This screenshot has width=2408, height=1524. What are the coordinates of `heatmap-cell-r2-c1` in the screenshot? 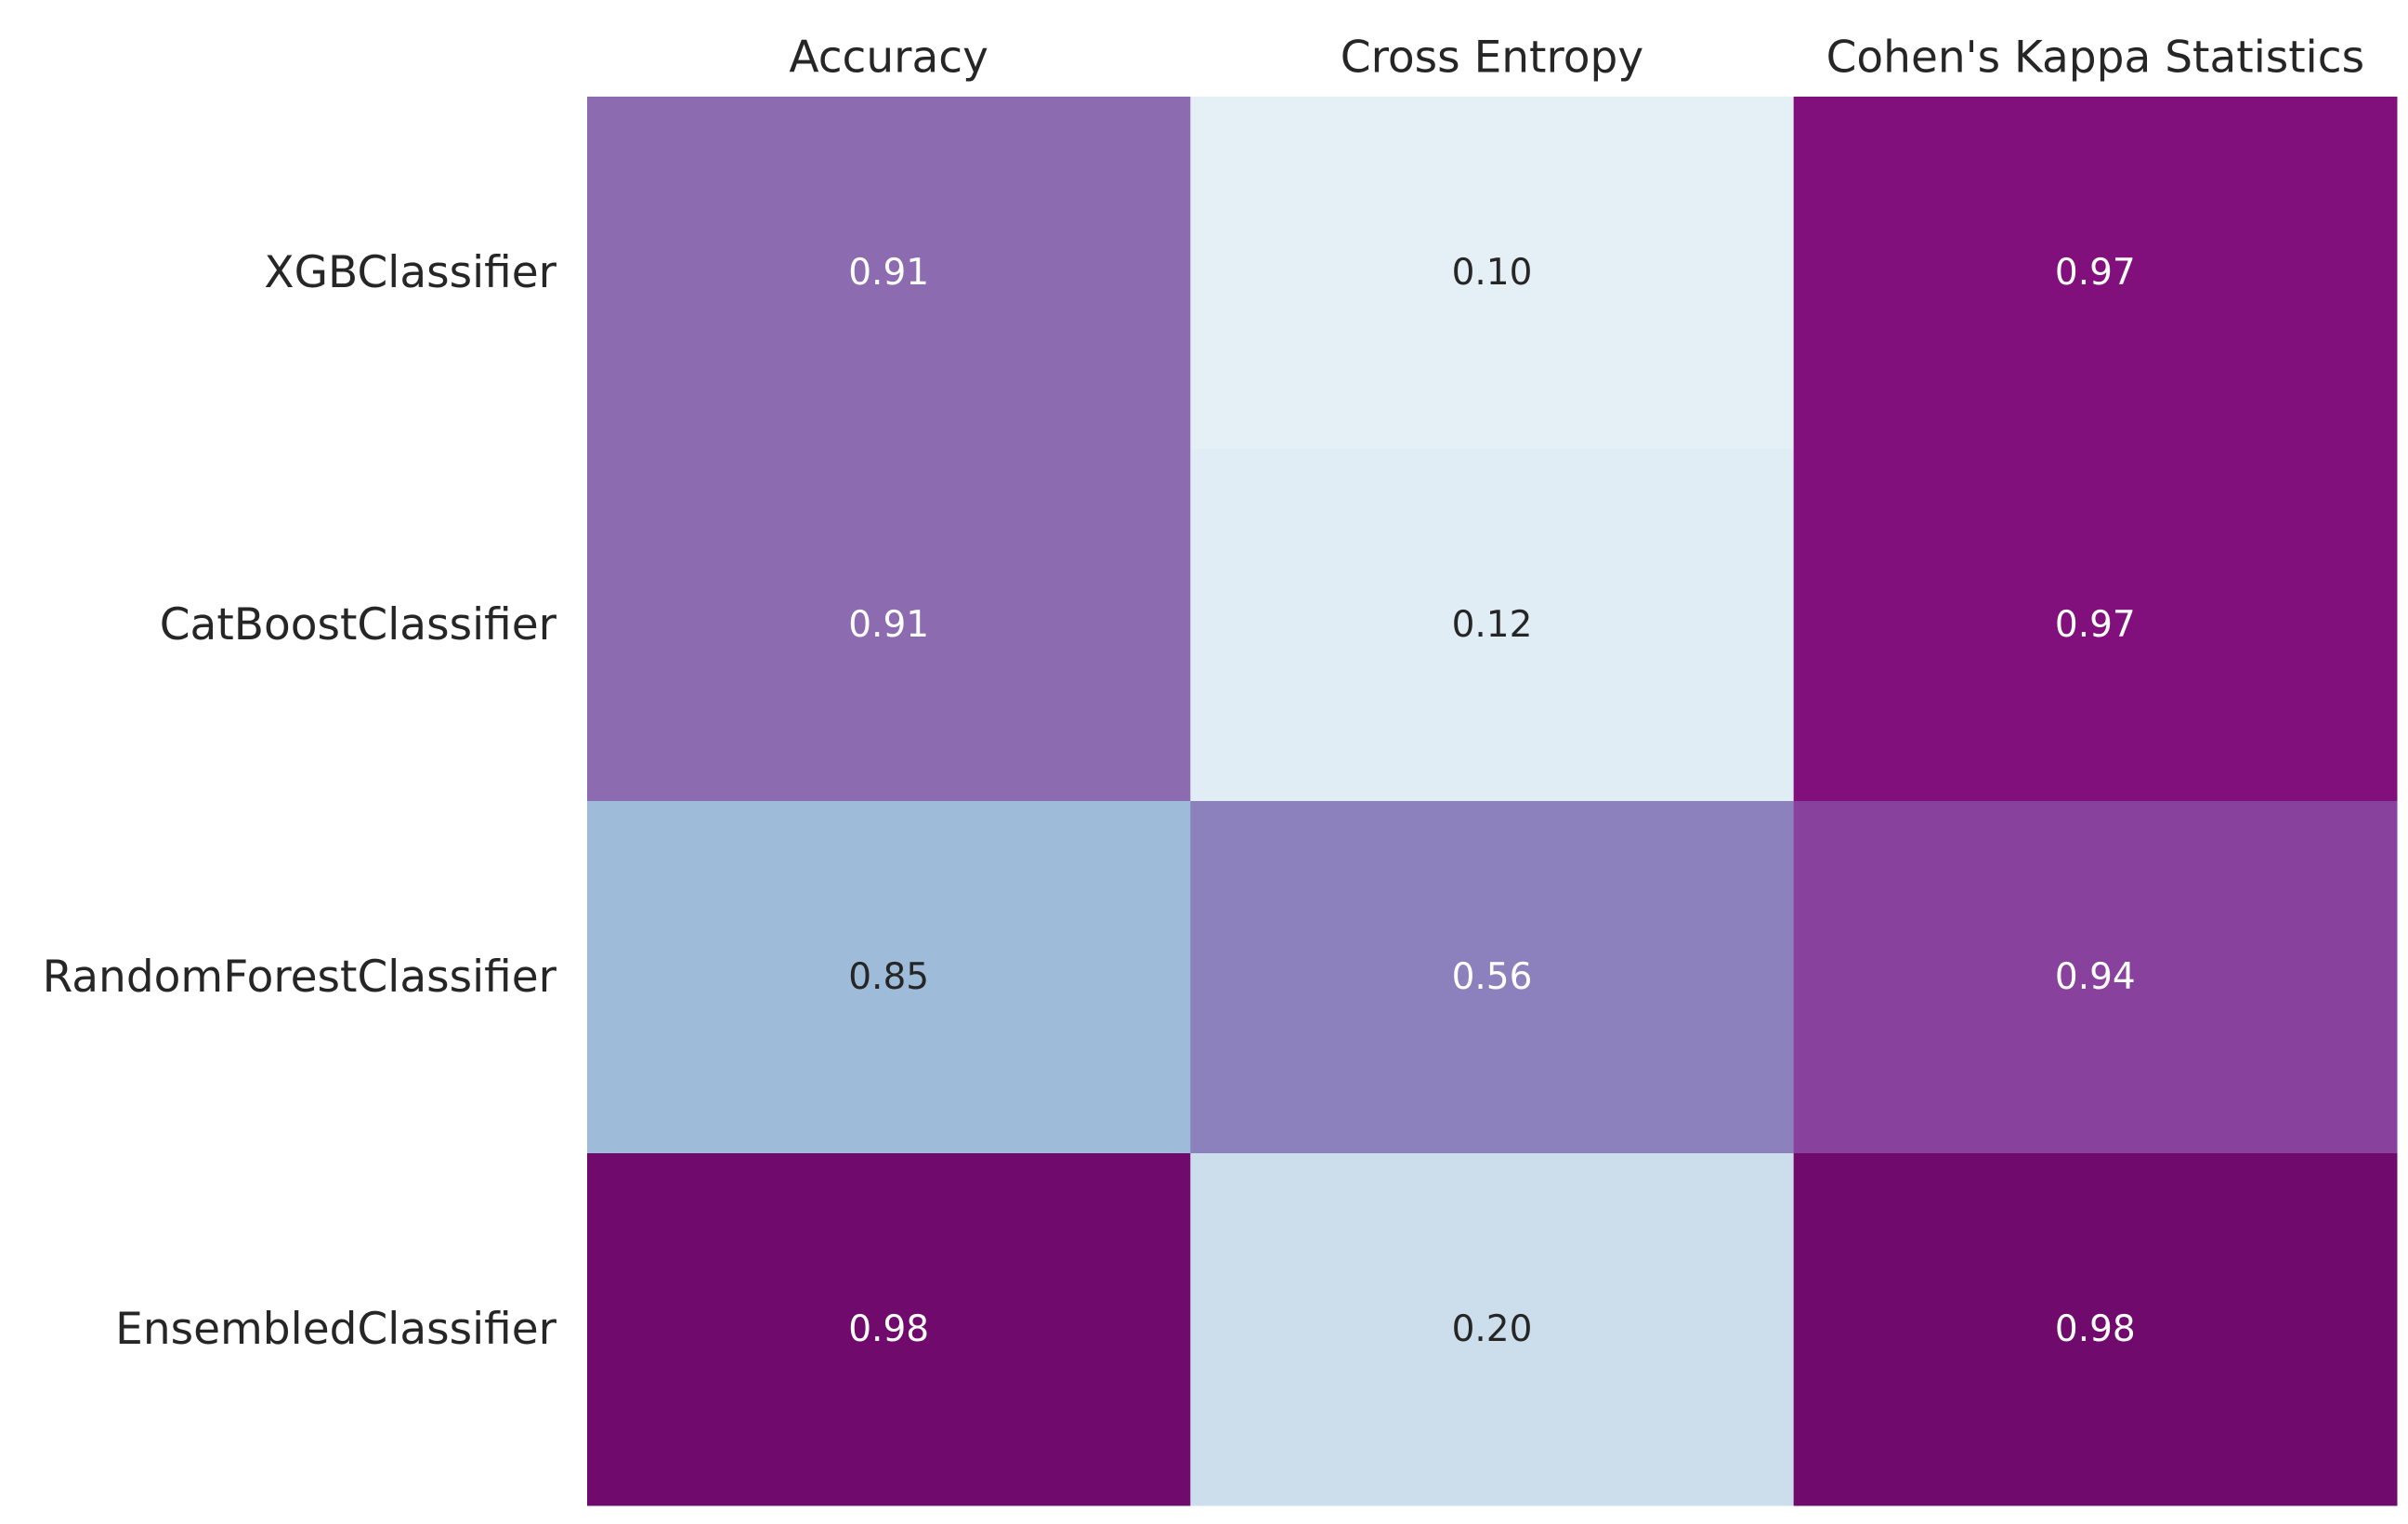 It's located at (1492, 978).